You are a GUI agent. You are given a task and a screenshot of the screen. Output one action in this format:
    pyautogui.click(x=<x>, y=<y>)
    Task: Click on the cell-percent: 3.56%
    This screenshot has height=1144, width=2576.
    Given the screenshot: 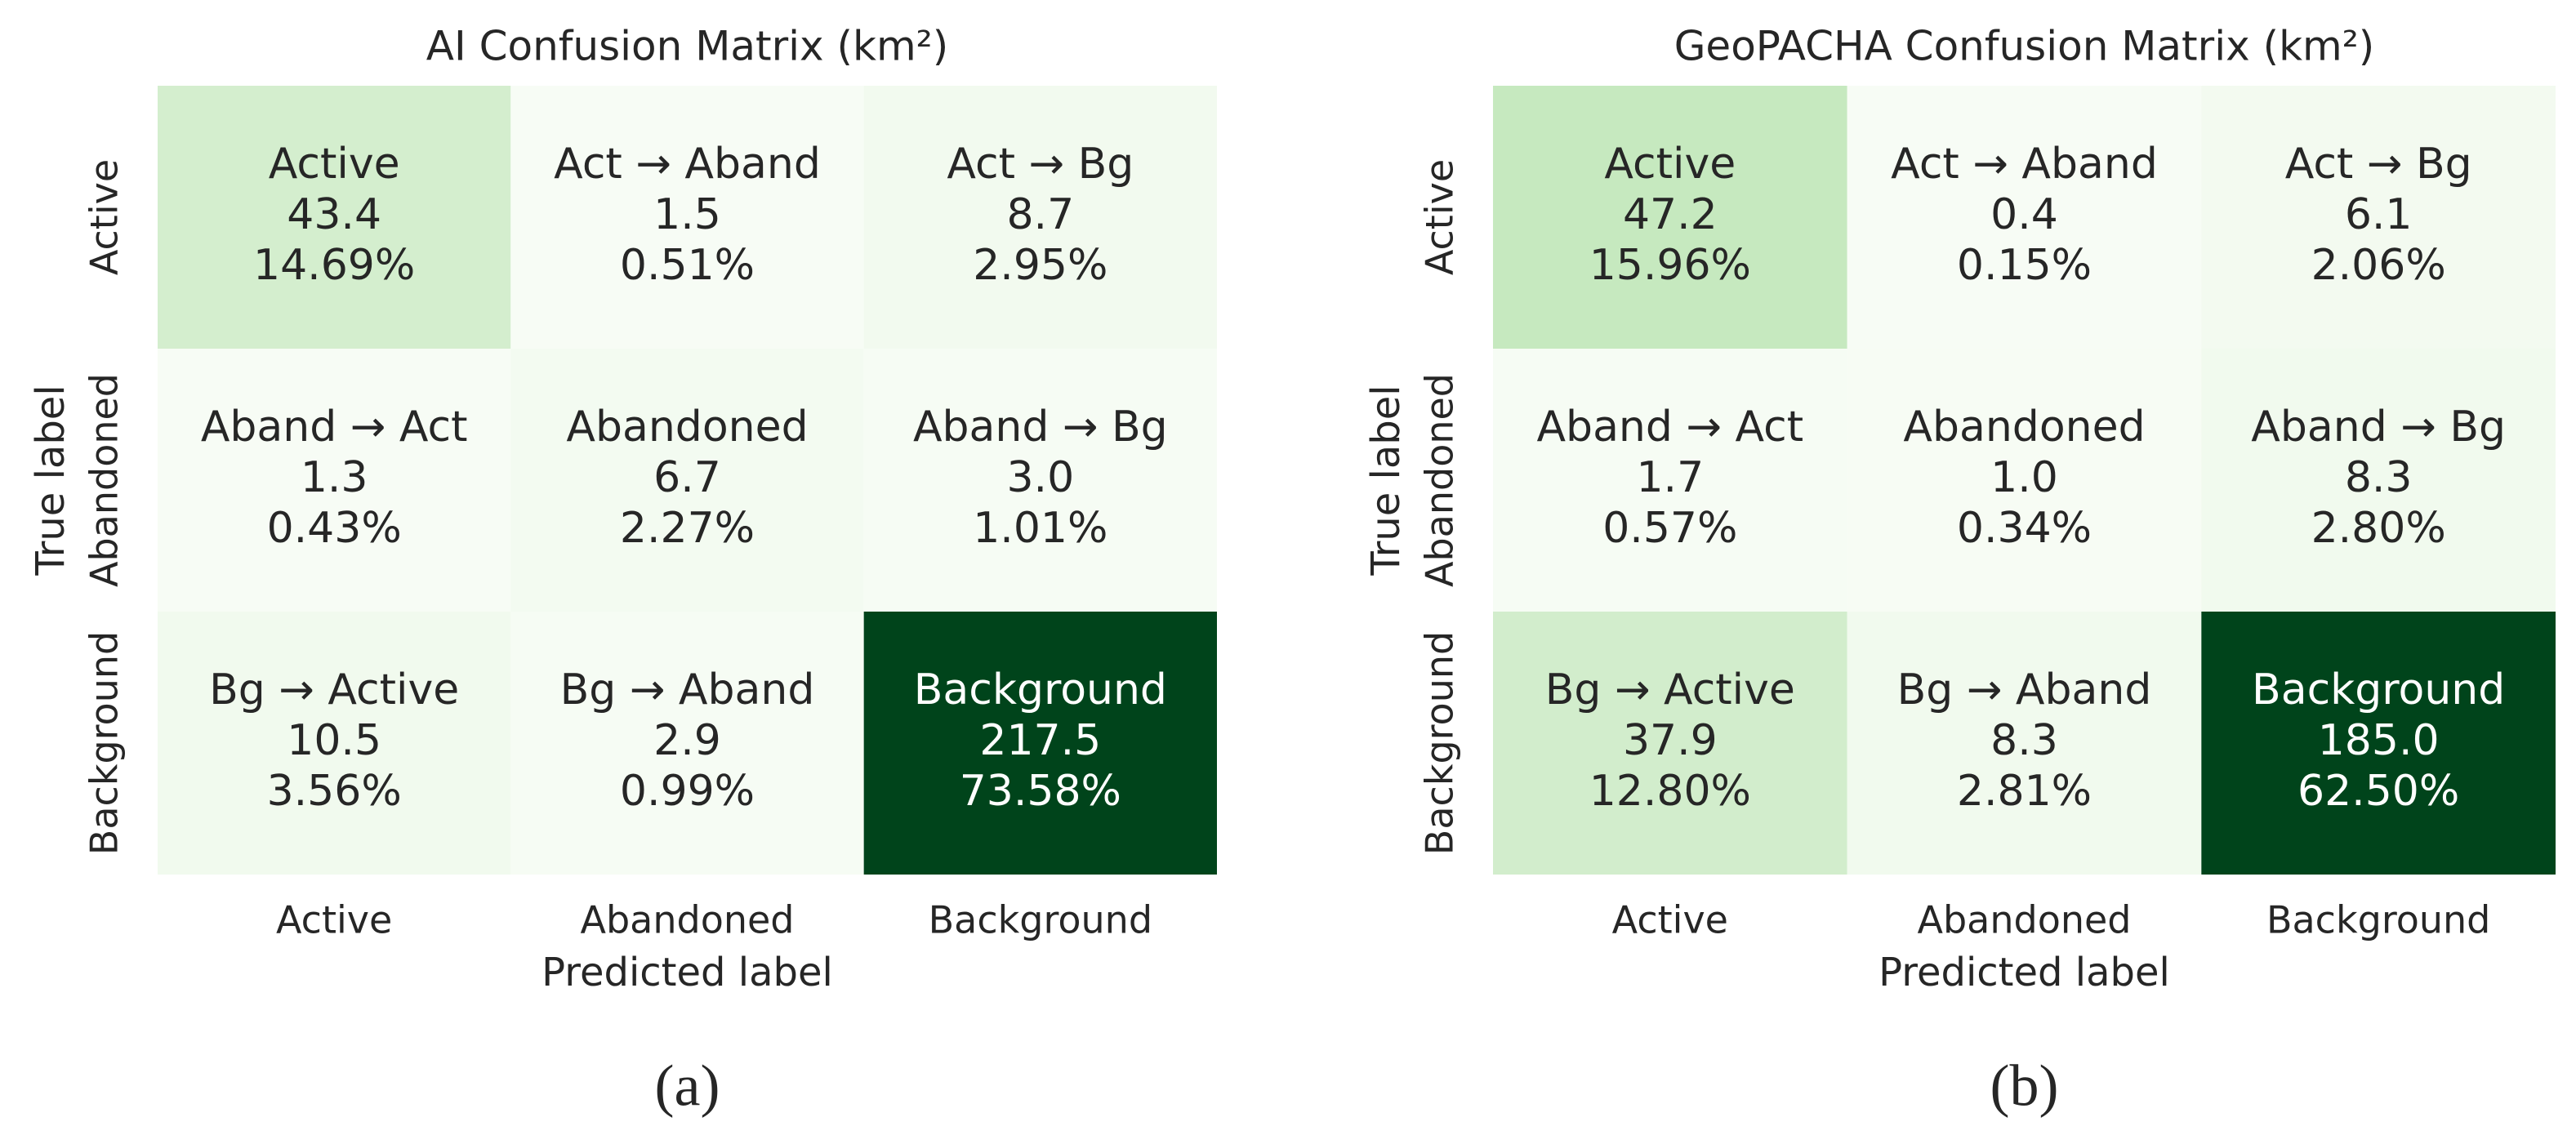 What is the action you would take?
    pyautogui.click(x=334, y=791)
    